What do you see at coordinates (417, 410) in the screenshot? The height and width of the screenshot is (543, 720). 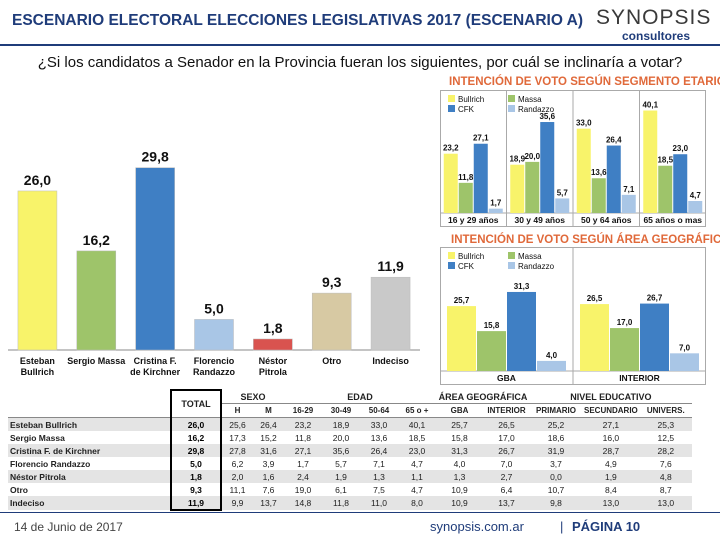 I see `column-header: 65 o +` at bounding box center [417, 410].